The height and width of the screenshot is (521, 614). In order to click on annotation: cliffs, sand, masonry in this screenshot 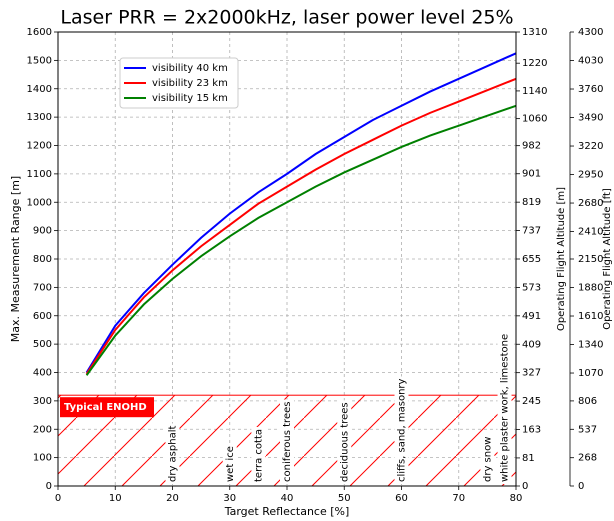, I will do `click(402, 430)`.